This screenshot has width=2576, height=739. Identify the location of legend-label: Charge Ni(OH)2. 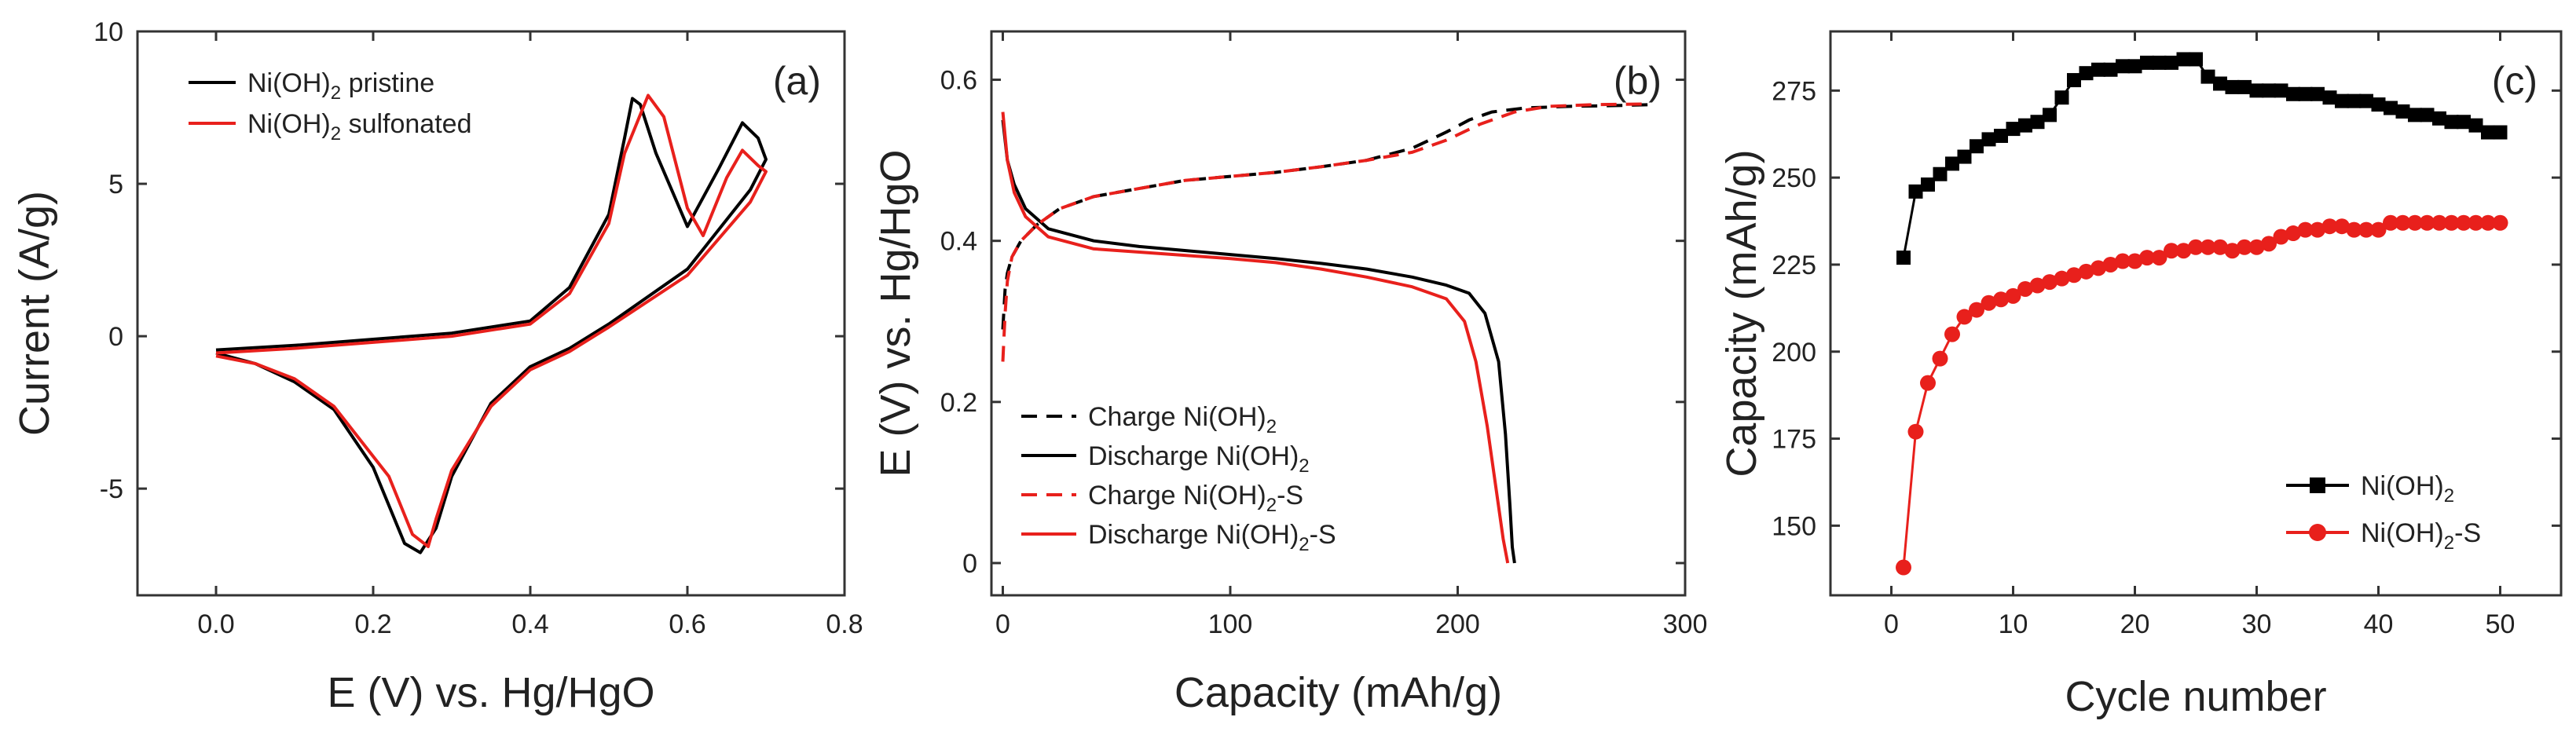
(1182, 419).